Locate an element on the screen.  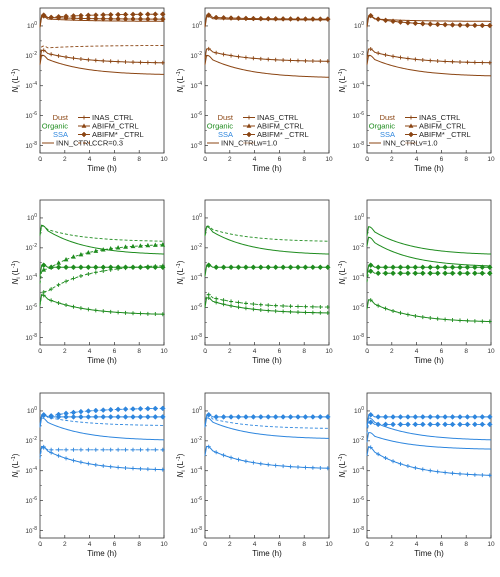
legend-dust: Dust is located at coordinates (226, 117).